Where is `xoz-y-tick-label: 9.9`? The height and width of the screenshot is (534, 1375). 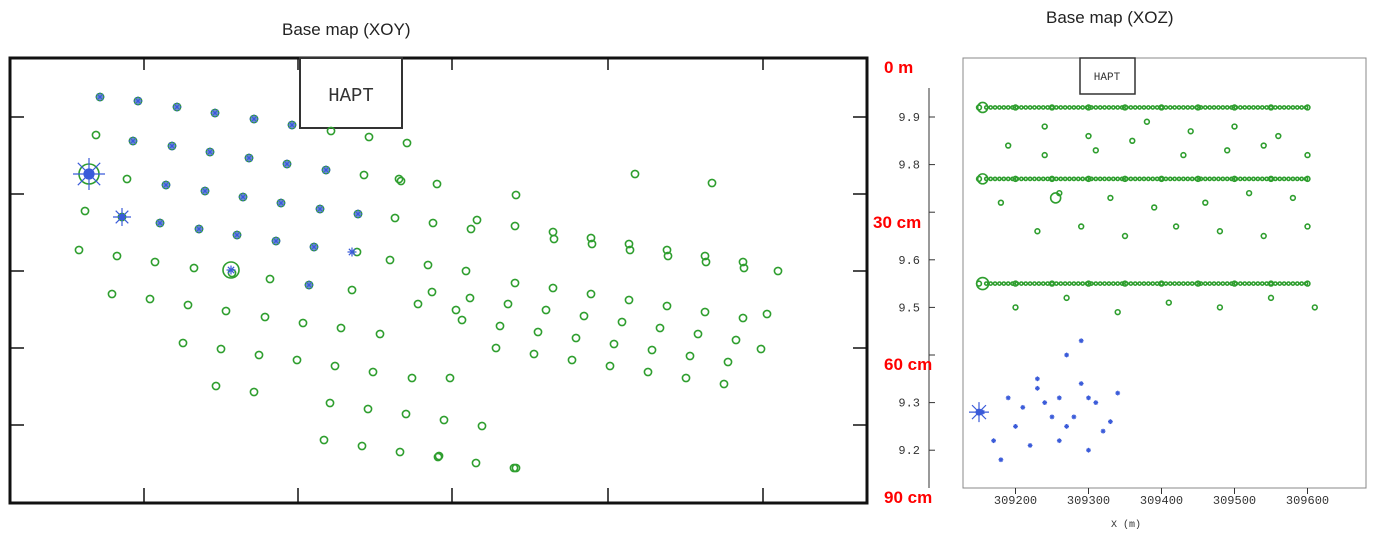
xoz-y-tick-label: 9.9 is located at coordinates (909, 118).